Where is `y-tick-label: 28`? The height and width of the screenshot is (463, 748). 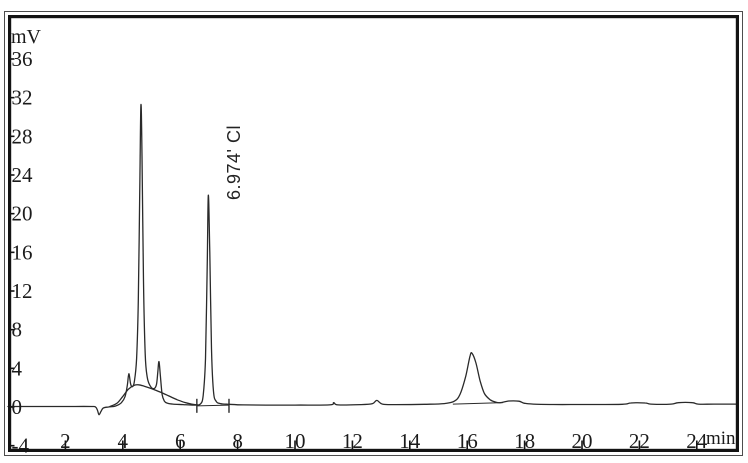 y-tick-label: 28 is located at coordinates (22, 136).